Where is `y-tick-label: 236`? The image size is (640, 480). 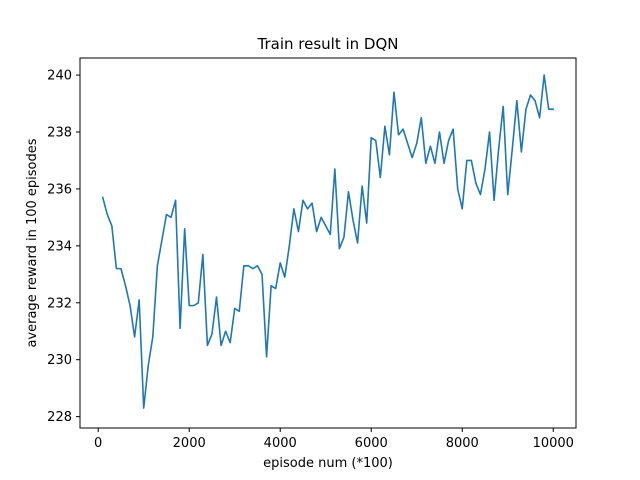
y-tick-label: 236 is located at coordinates (59, 189).